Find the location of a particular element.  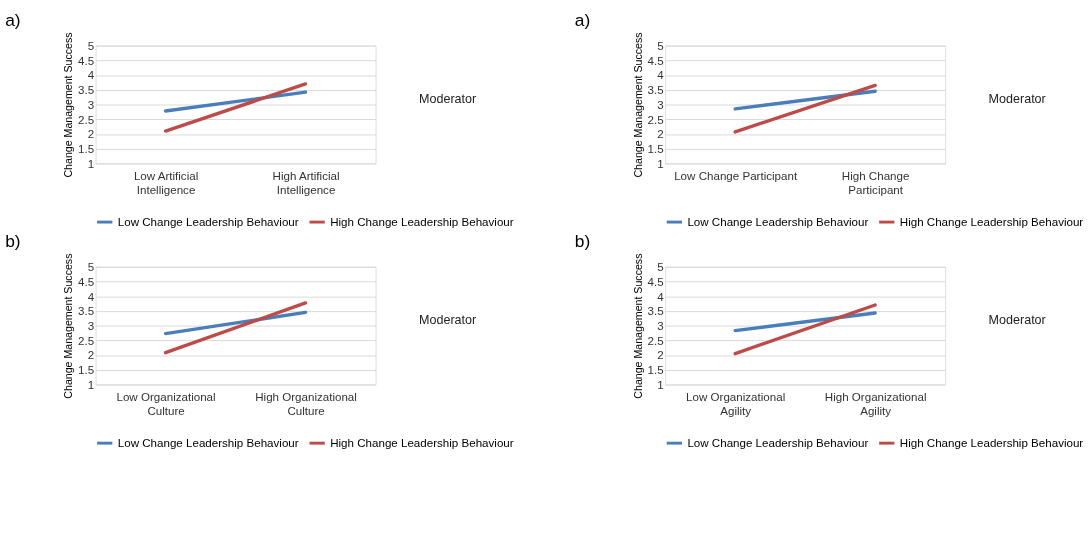

x-tick-label: High Artificial Intelligence is located at coordinates (306, 183).